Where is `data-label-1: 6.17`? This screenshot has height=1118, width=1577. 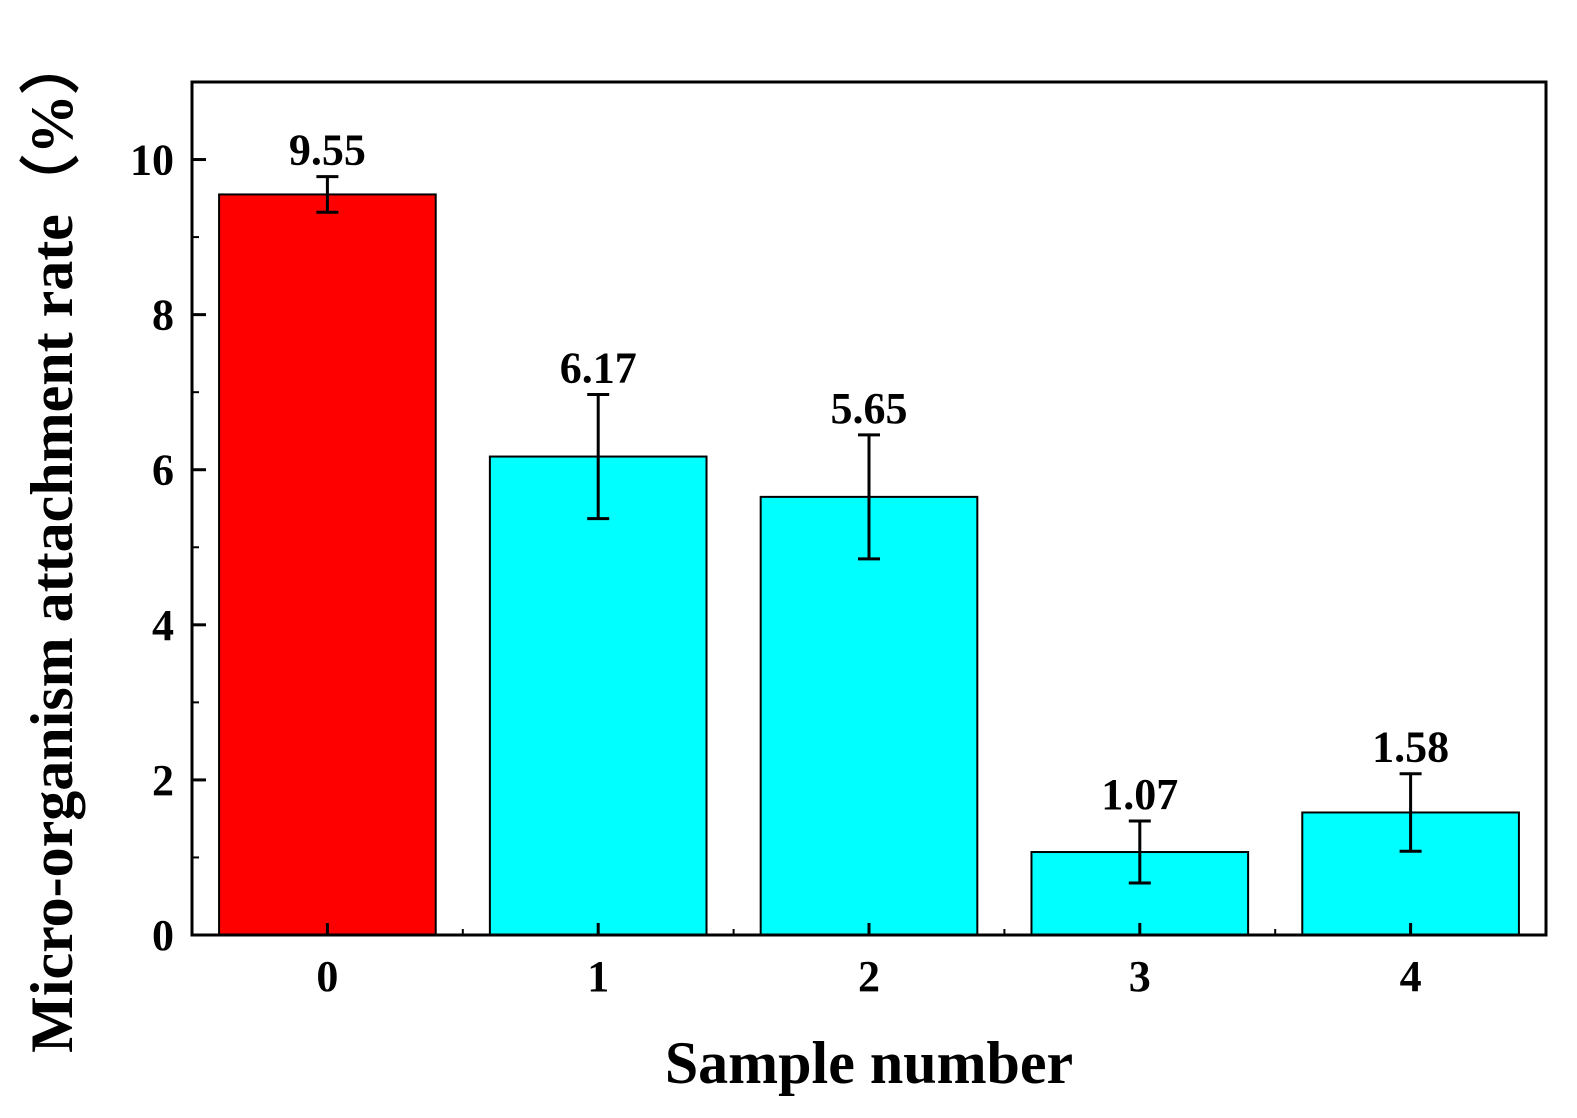 data-label-1: 6.17 is located at coordinates (598, 368).